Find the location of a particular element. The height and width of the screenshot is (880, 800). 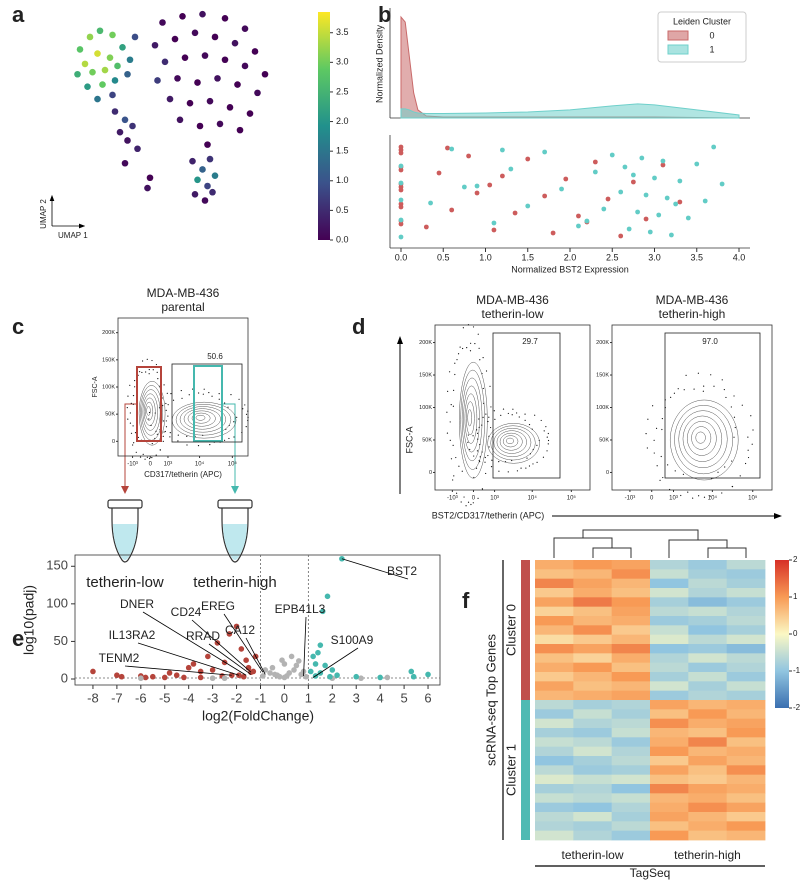

plot-title: MDA-MB-436 is located at coordinates (692, 300).